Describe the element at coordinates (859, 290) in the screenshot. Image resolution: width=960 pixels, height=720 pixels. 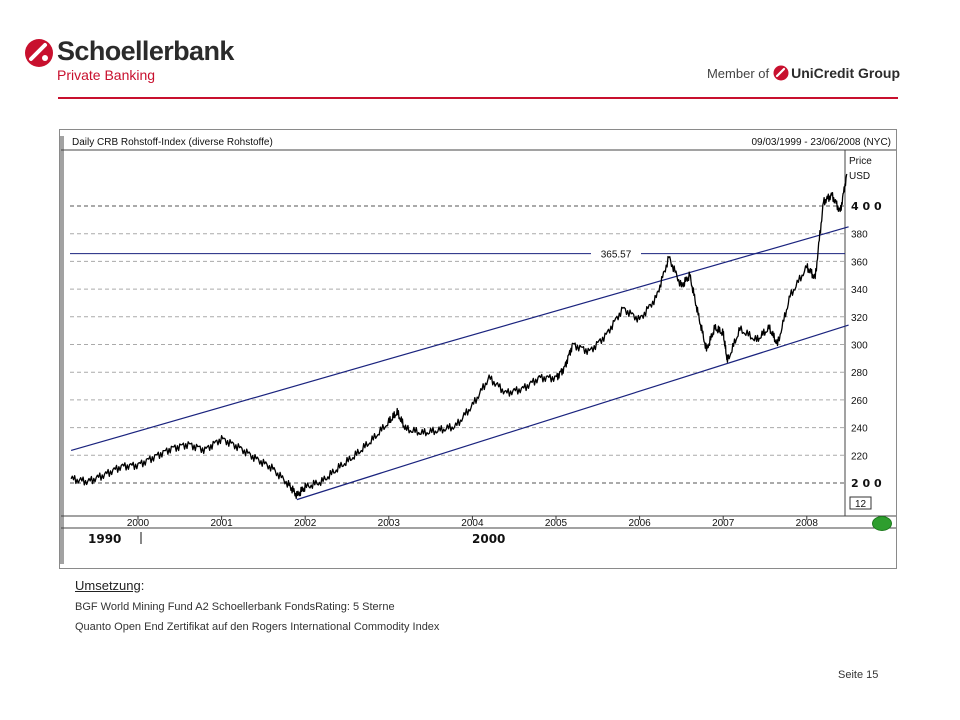
I see `y-tick-label: 340` at that location.